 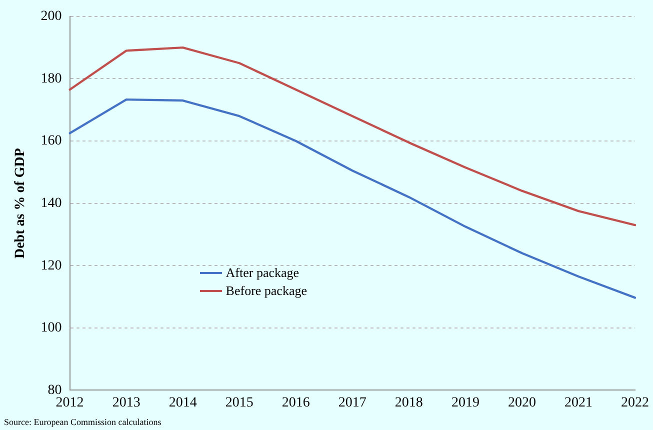 I want to click on y-tick-label: 140, so click(x=51, y=203).